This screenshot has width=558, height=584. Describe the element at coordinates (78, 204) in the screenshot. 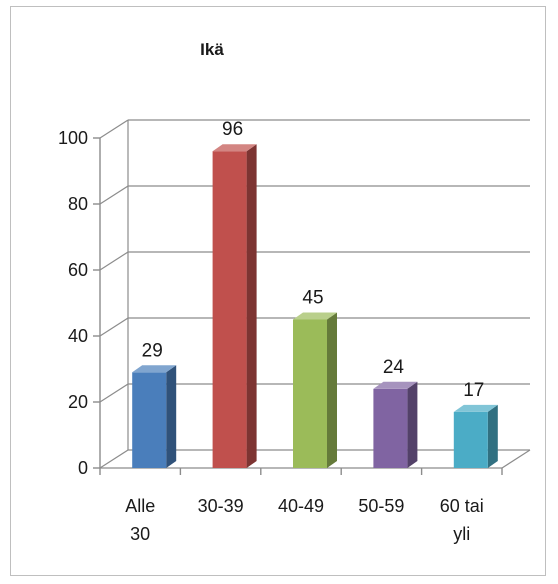

I see `y-tick-label: 80` at that location.